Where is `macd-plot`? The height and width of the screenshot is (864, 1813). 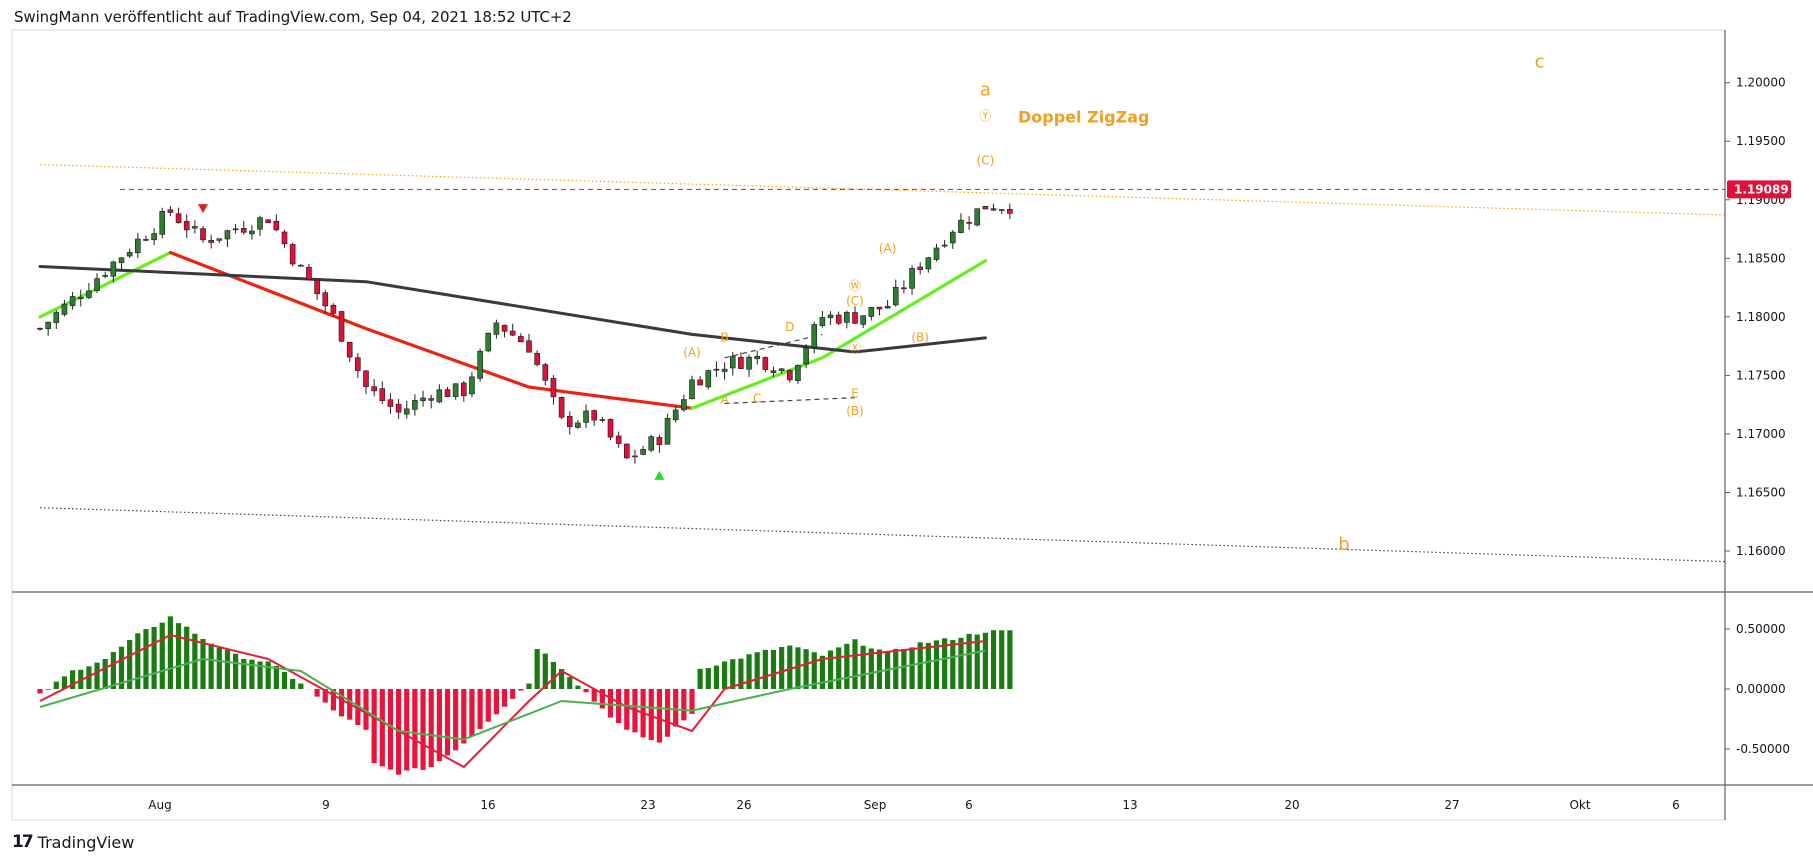
macd-plot is located at coordinates (525, 695).